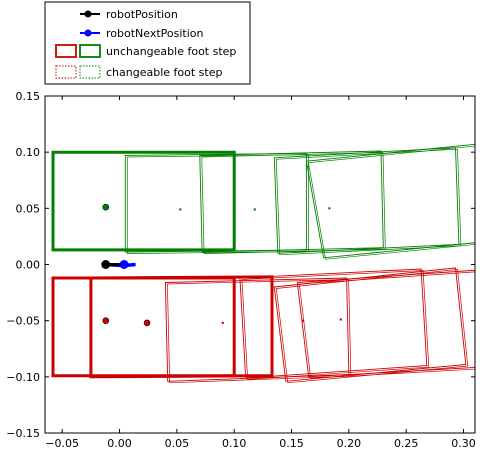 This screenshot has height=456, width=480. Describe the element at coordinates (291, 443) in the screenshot. I see `x-tick-label-4: 0.15` at that location.